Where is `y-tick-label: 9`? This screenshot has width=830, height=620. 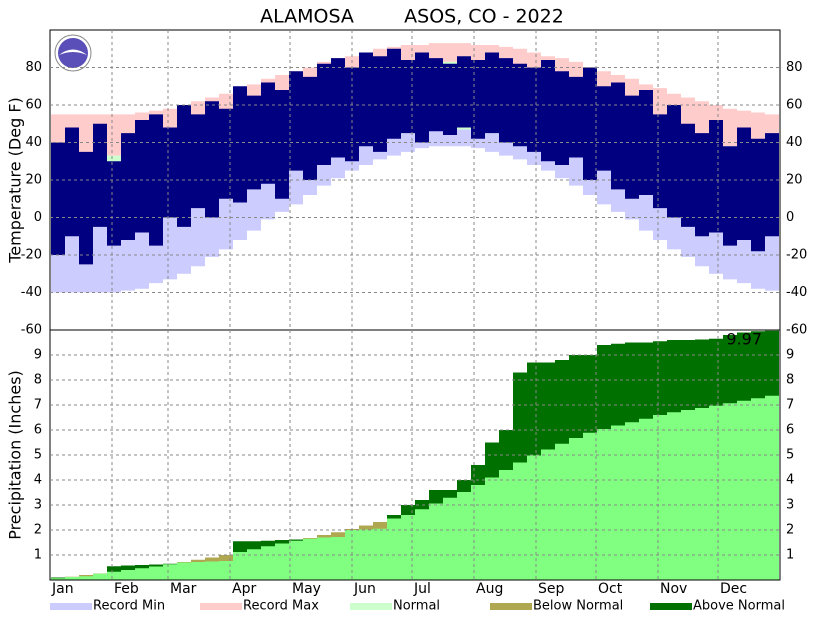 y-tick-label: 9 is located at coordinates (38, 355).